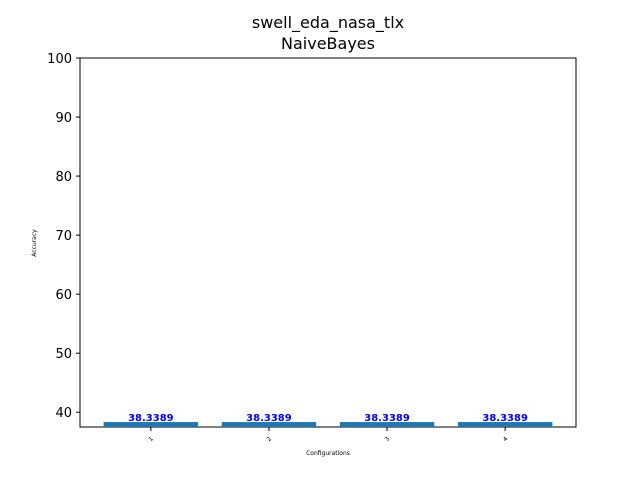 This screenshot has width=640, height=480. Describe the element at coordinates (63, 118) in the screenshot. I see `y-tick-label: 90` at that location.